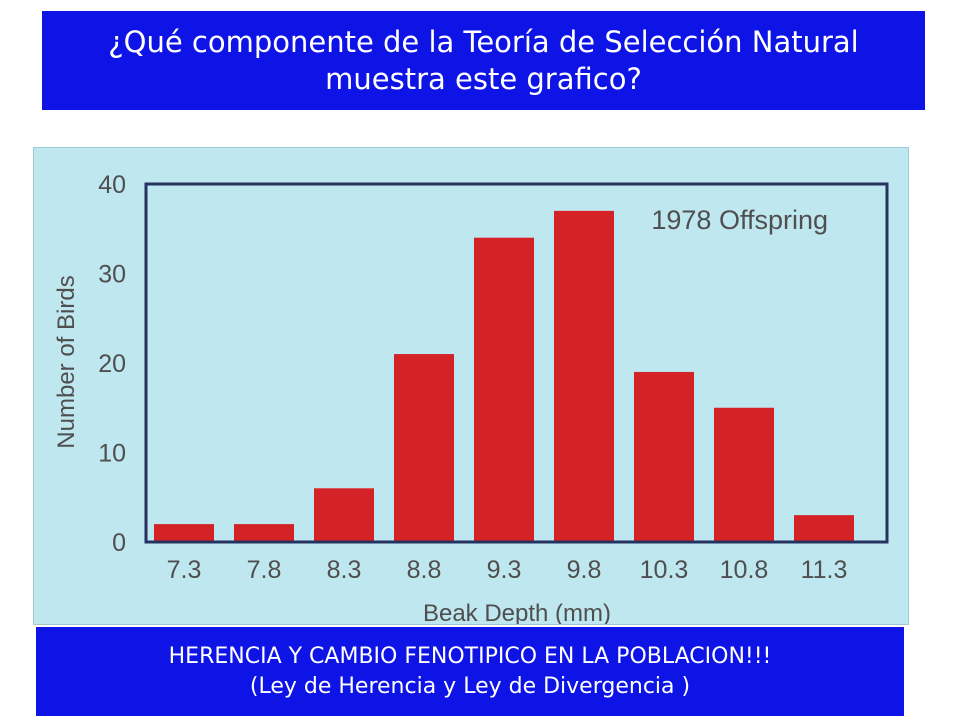 The image size is (960, 720). Describe the element at coordinates (483, 78) in the screenshot. I see `question-line-2: muestra este grafico?` at that location.